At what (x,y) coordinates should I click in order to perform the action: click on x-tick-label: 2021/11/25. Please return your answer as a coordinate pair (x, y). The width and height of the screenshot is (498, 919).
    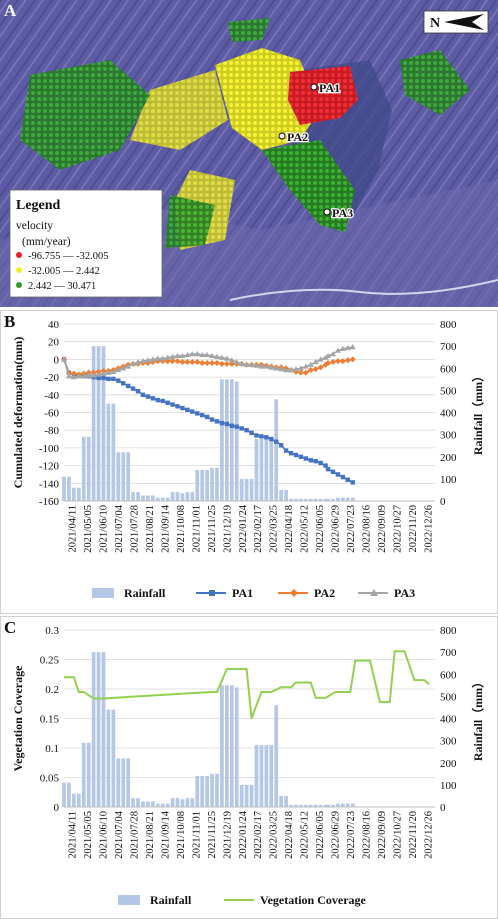
    Looking at the image, I should click on (212, 528).